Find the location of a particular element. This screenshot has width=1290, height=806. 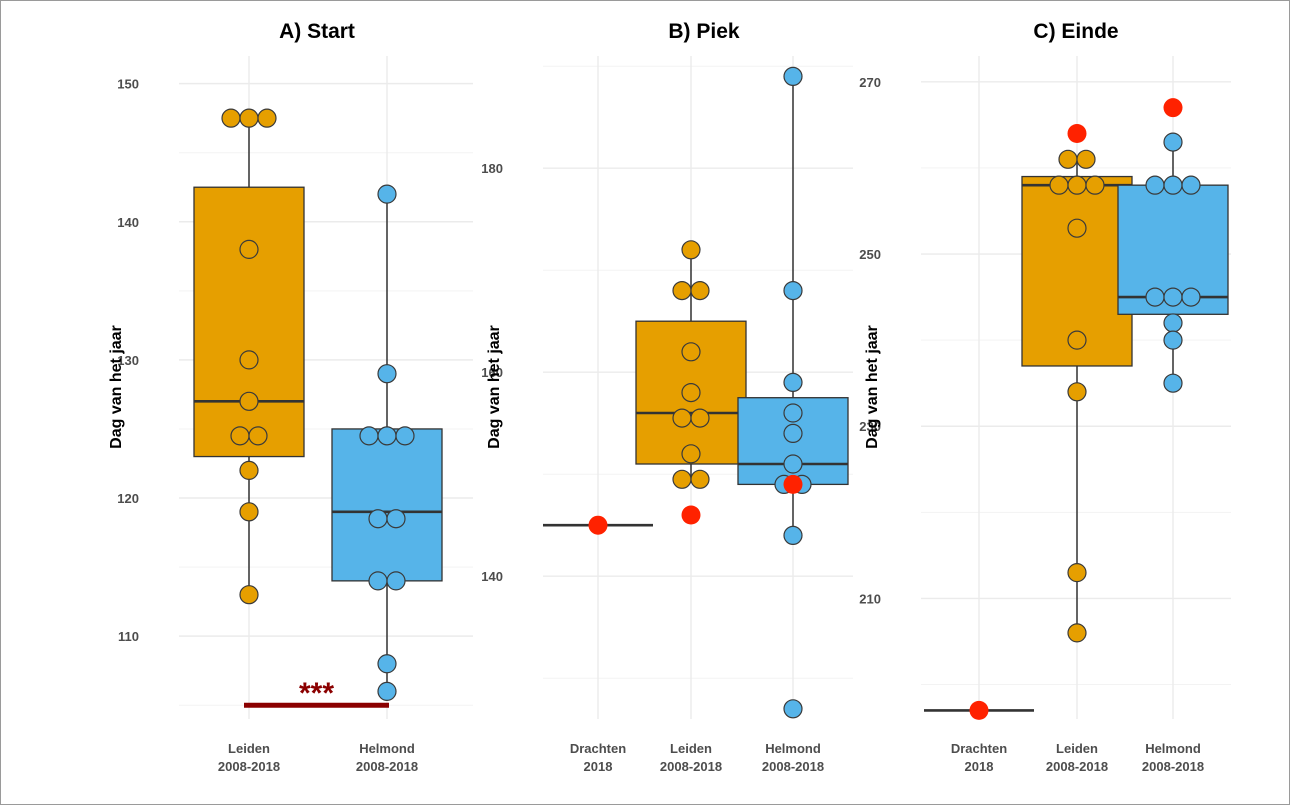

category-1: Leiden 2008-2018 is located at coordinates (249, 441).